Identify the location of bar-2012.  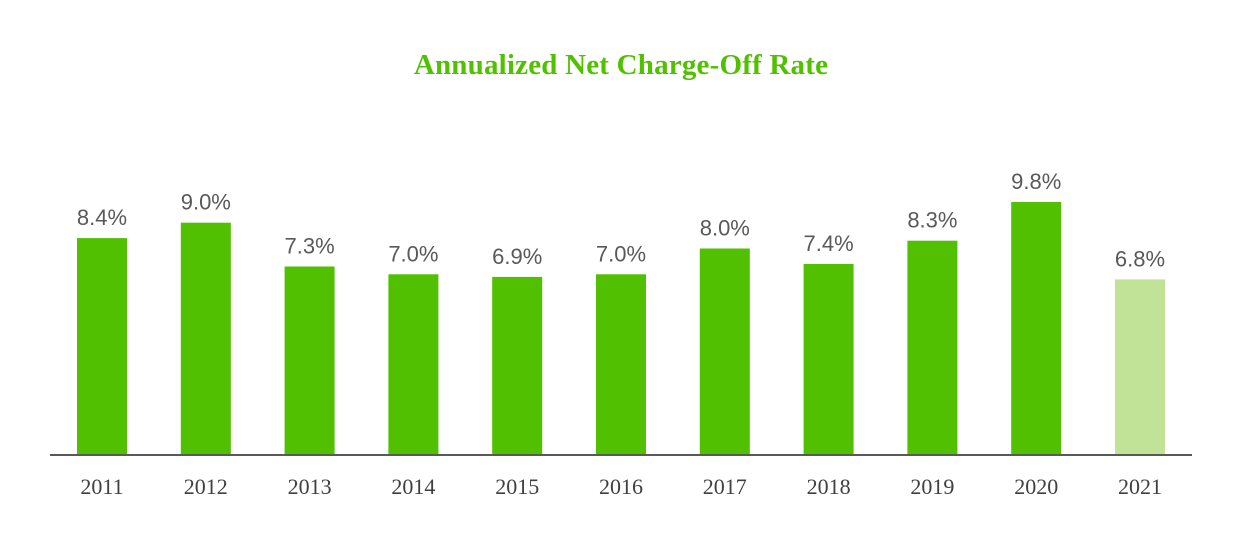
(205, 338).